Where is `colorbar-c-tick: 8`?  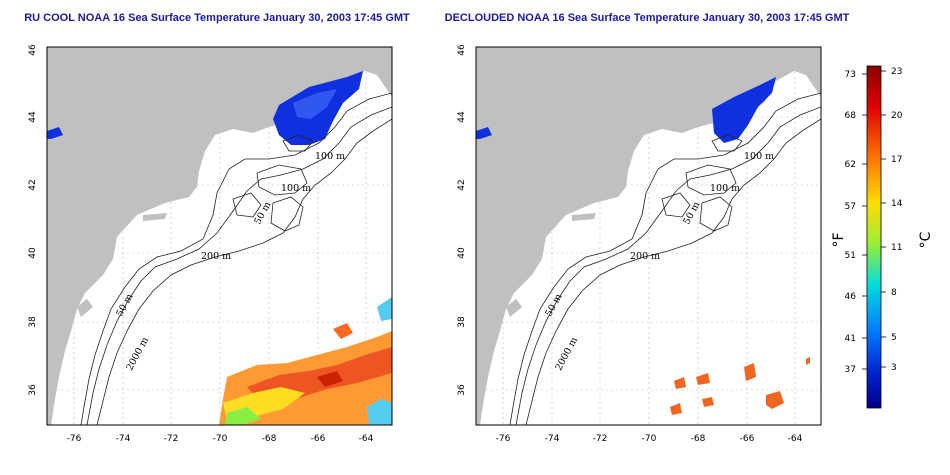 colorbar-c-tick: 8 is located at coordinates (894, 293).